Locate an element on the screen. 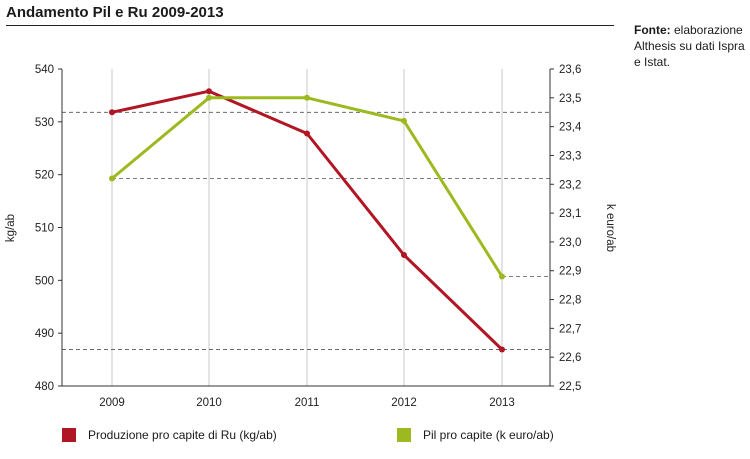  y-tick-right: 23,4 is located at coordinates (570, 128).